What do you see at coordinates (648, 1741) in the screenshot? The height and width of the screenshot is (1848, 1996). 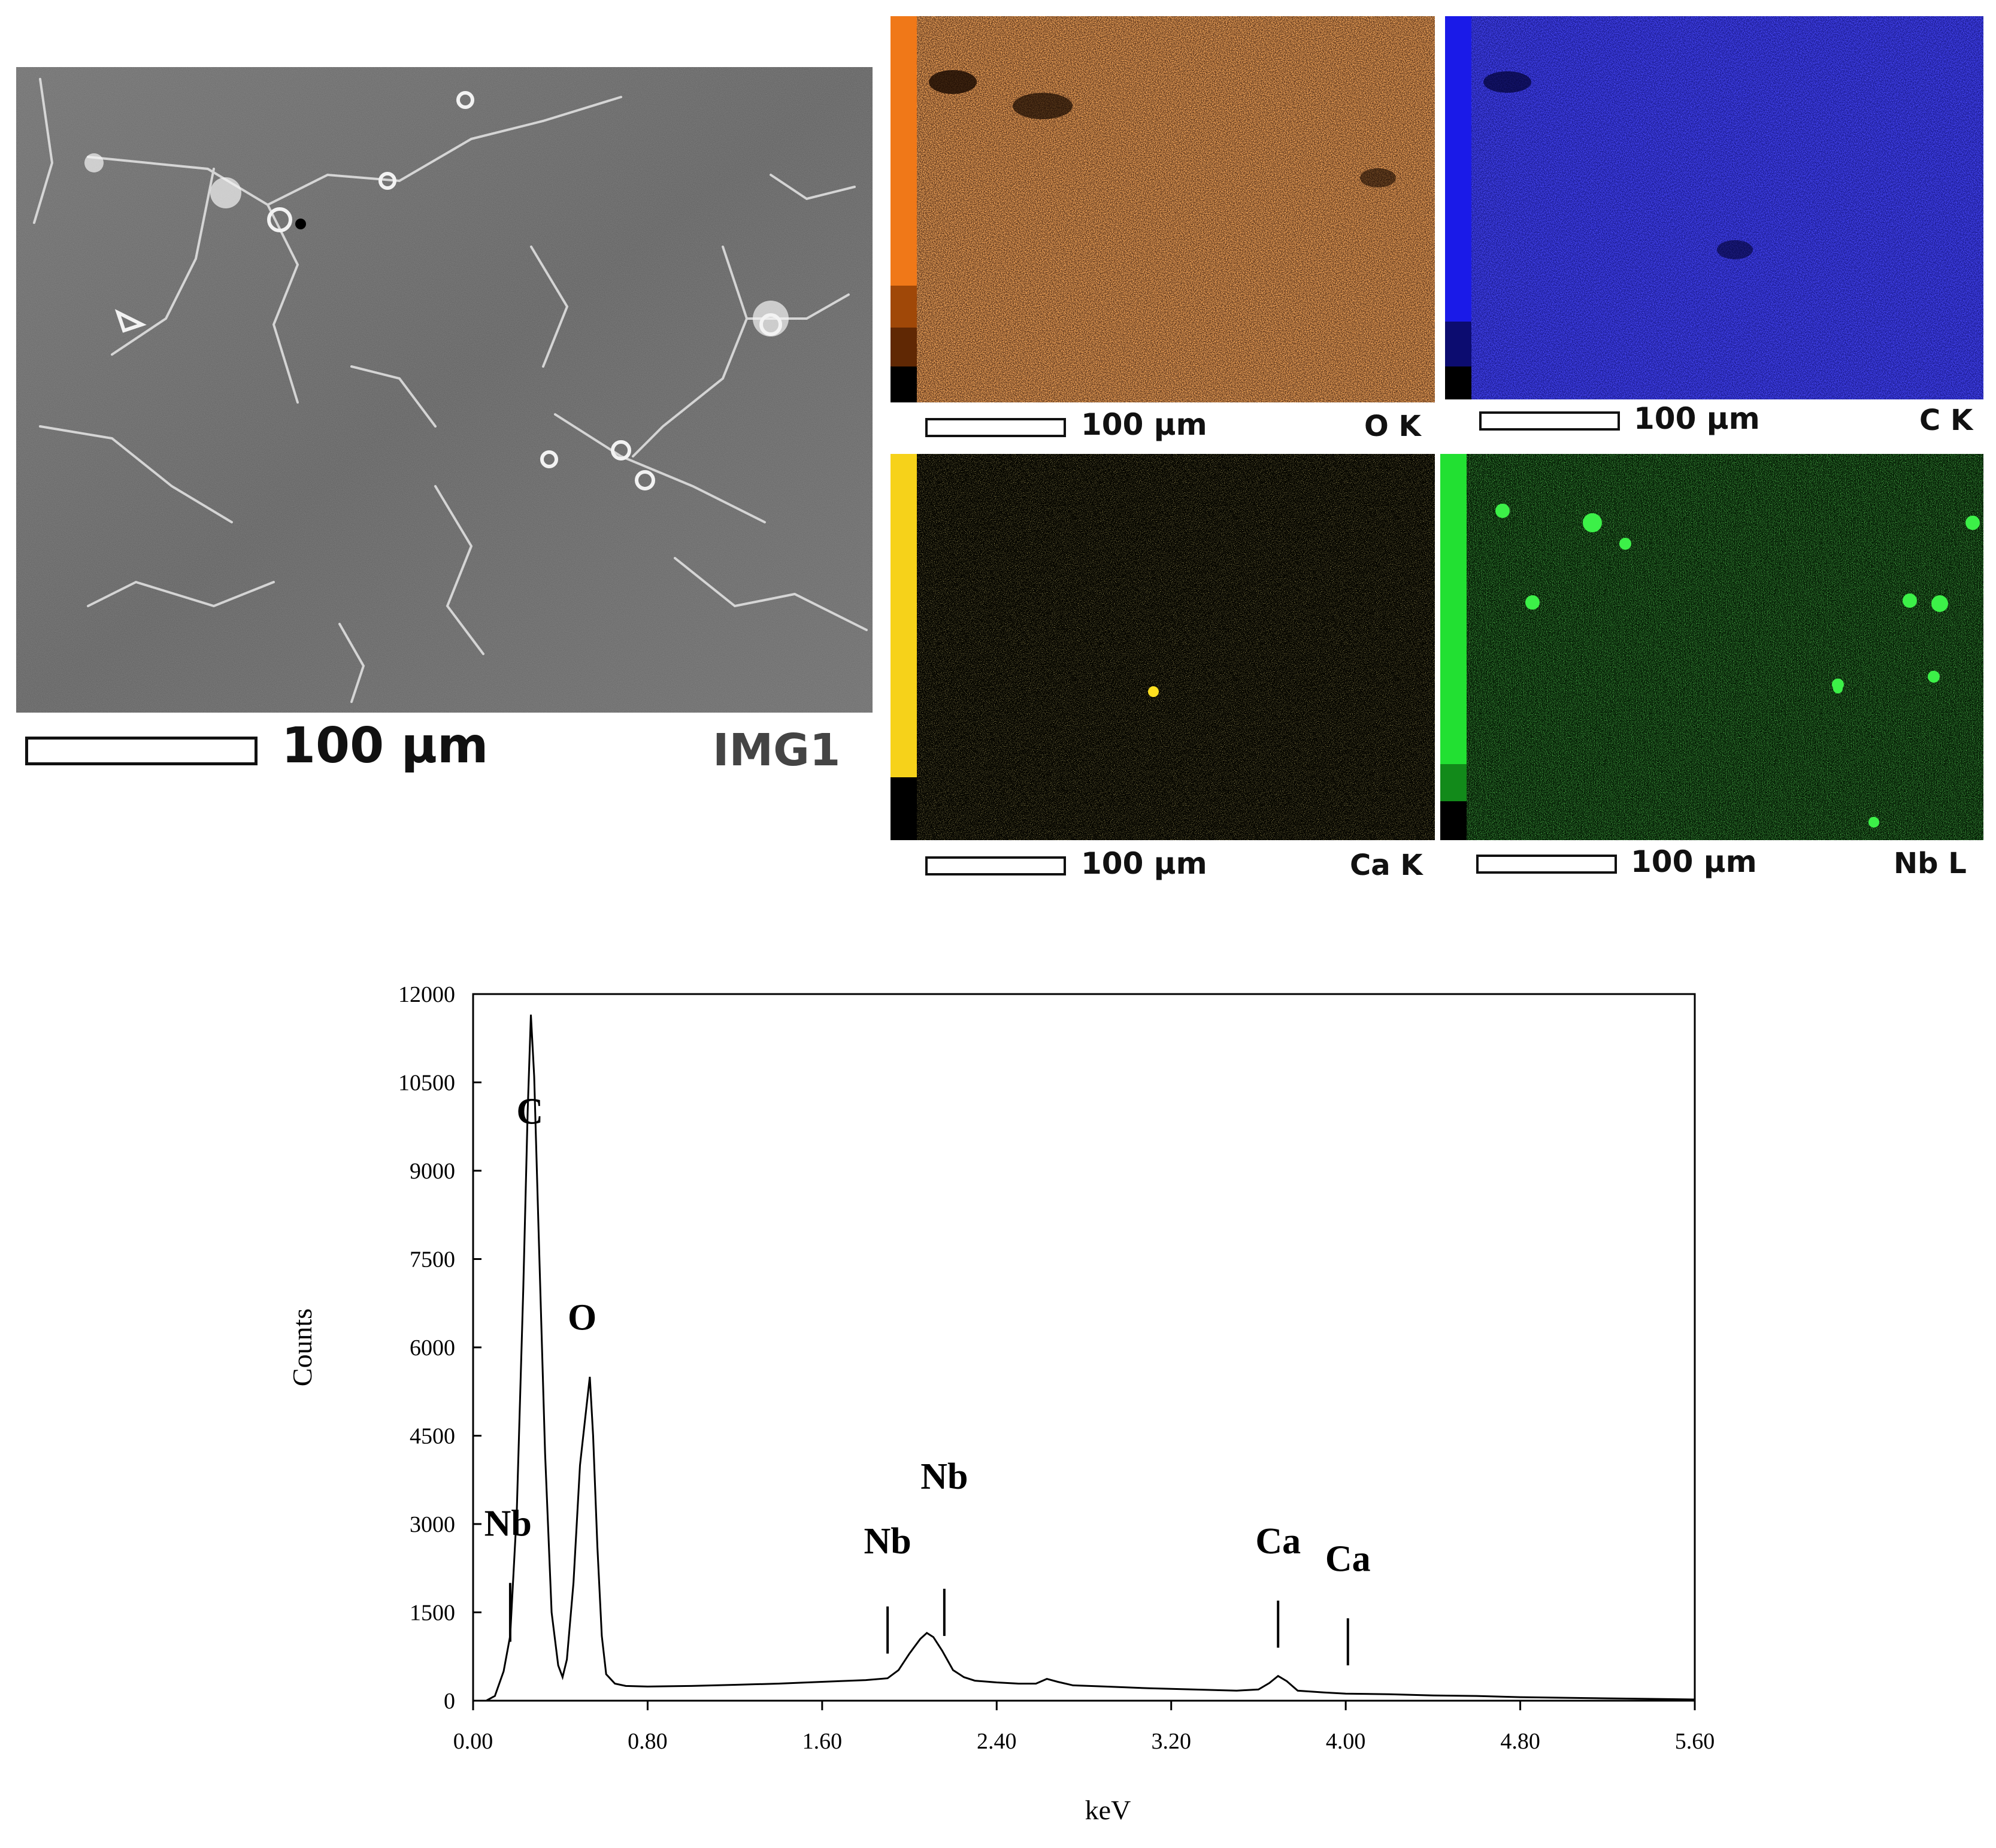 I see `x-tick-label: 0.80` at bounding box center [648, 1741].